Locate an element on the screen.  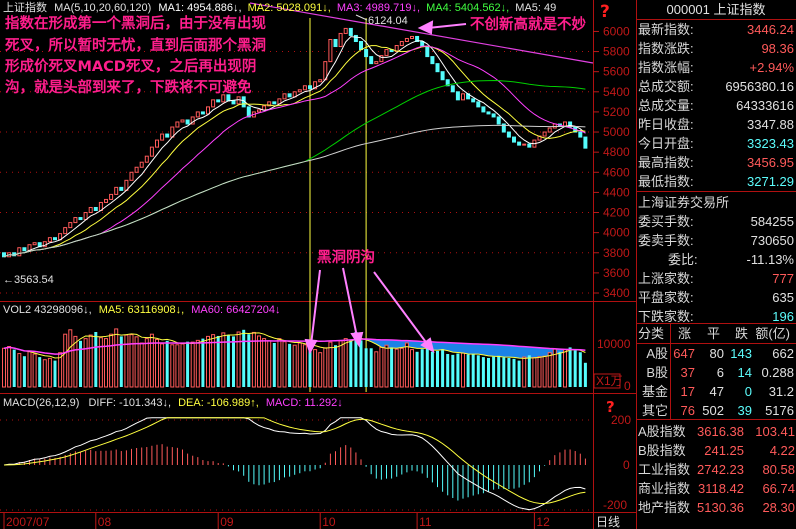
order-label: 委比: is located at coordinates (683, 259).